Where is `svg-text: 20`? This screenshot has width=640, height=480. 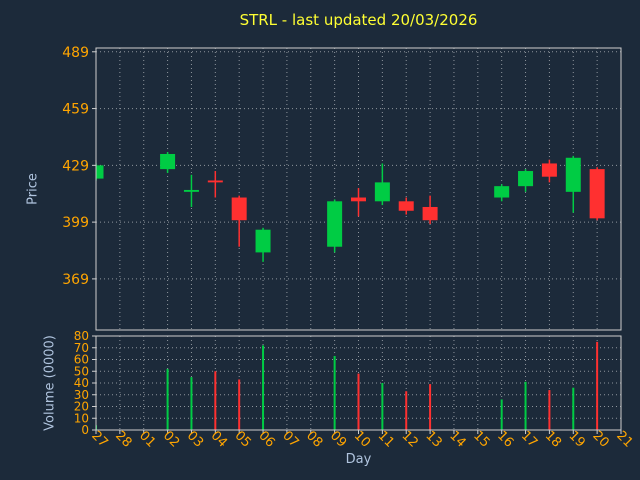 svg-text: 20 is located at coordinates (600, 439).